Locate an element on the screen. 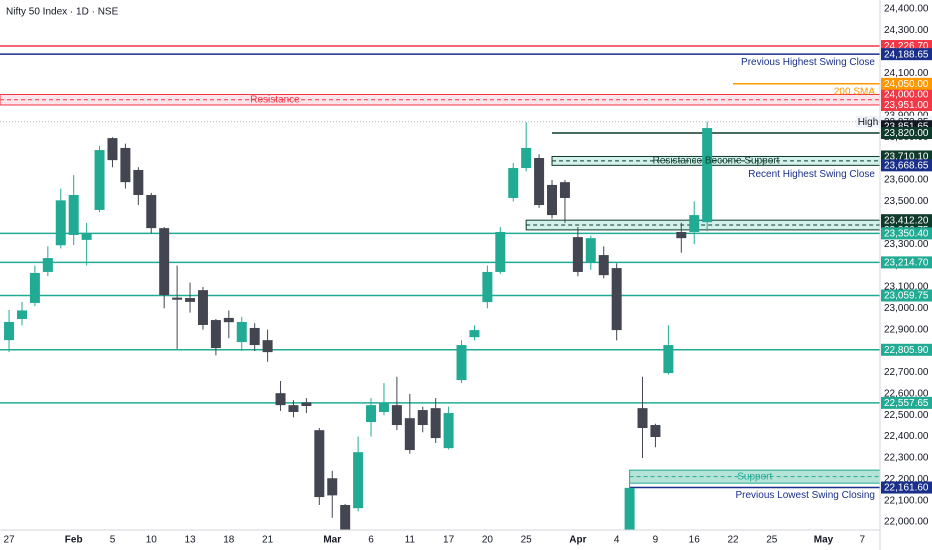 The height and width of the screenshot is (550, 932). x-tick-label: 11 is located at coordinates (410, 540).